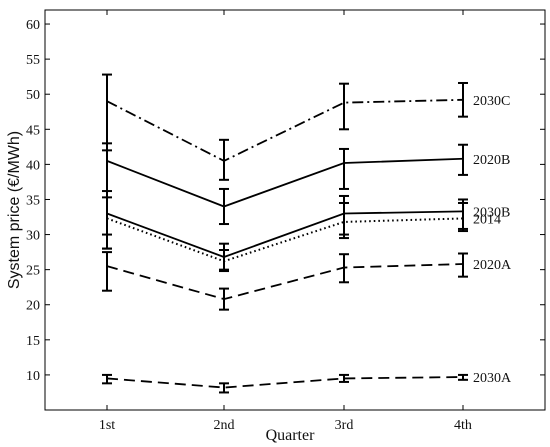  What do you see at coordinates (33, 200) in the screenshot?
I see `y-tick-label: 35` at bounding box center [33, 200].